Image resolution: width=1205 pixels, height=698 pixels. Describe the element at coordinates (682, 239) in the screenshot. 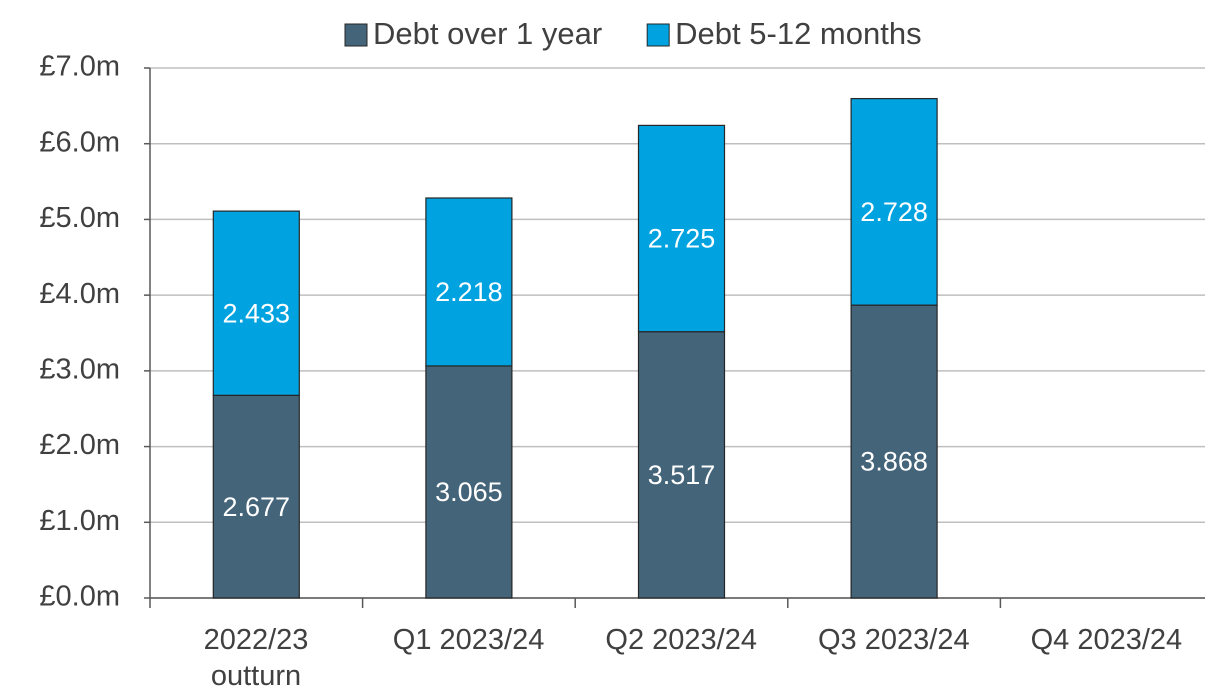

I see `value-label: 2.725` at that location.